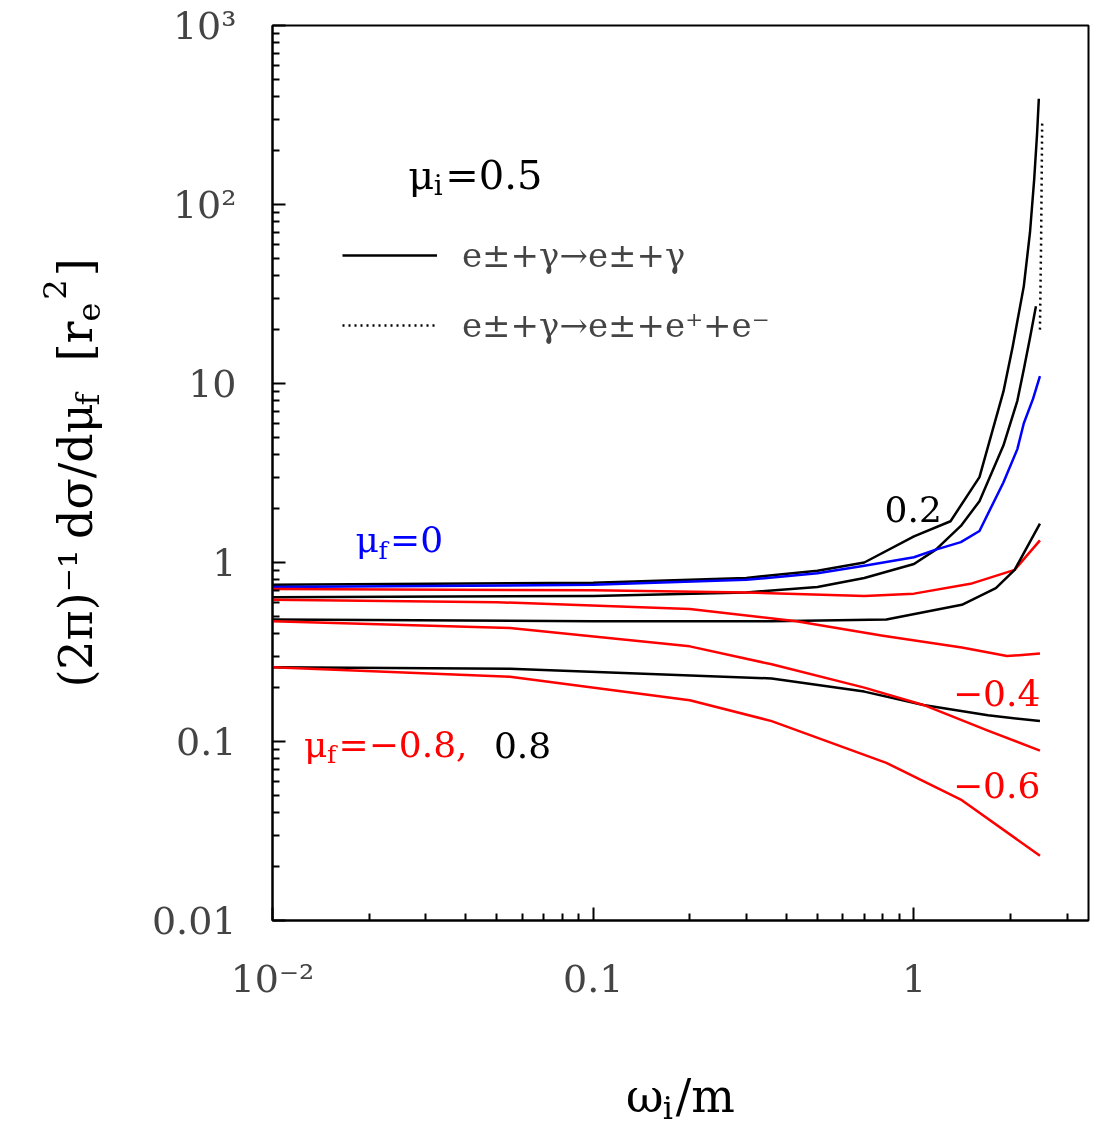  What do you see at coordinates (224, 563) in the screenshot?
I see `y-tick-label: 1` at bounding box center [224, 563].